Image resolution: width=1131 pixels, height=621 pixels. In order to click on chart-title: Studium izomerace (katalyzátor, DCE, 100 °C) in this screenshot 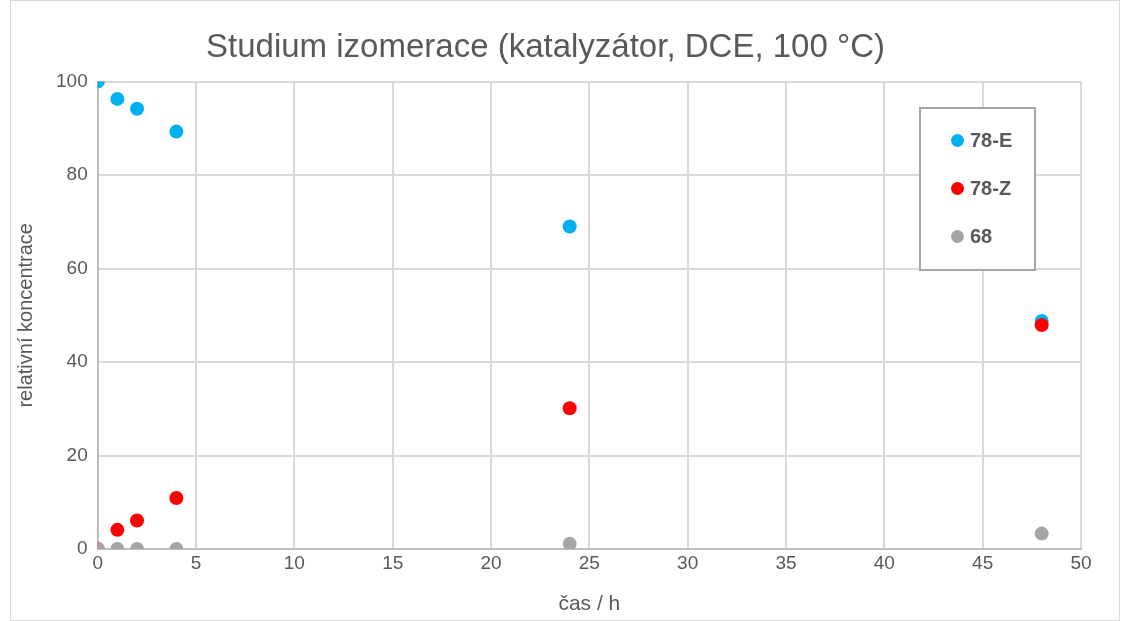, I will do `click(545, 45)`.